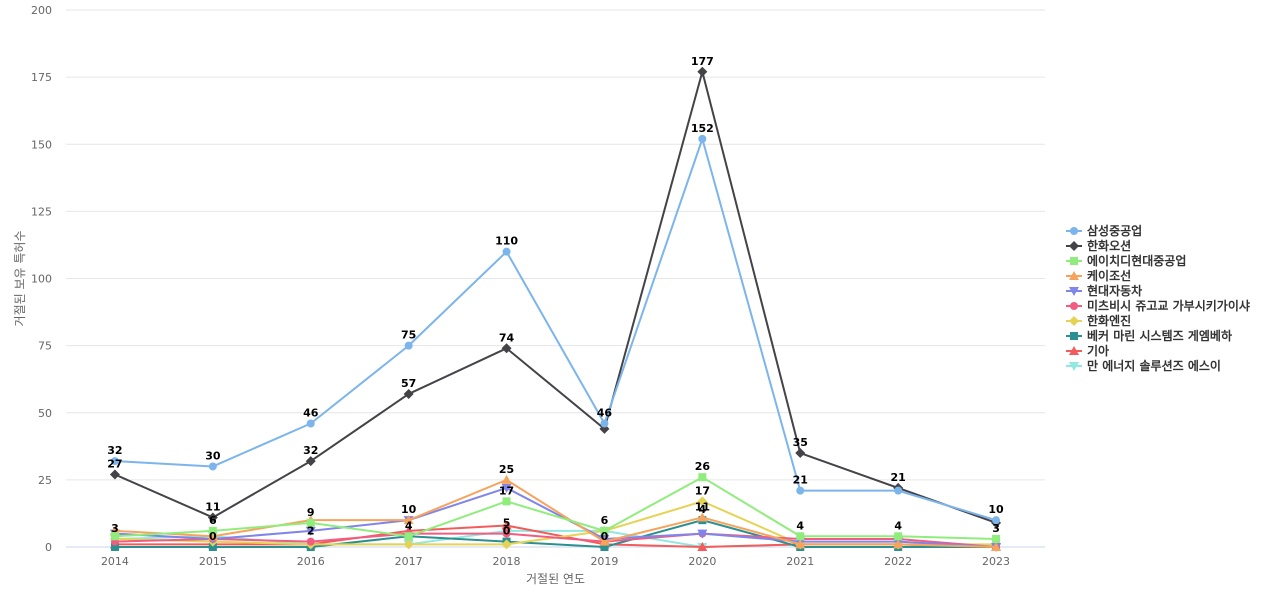  Describe the element at coordinates (1149, 335) in the screenshot. I see `legend-item: 베커 마린 시스템즈 게엠베하` at that location.